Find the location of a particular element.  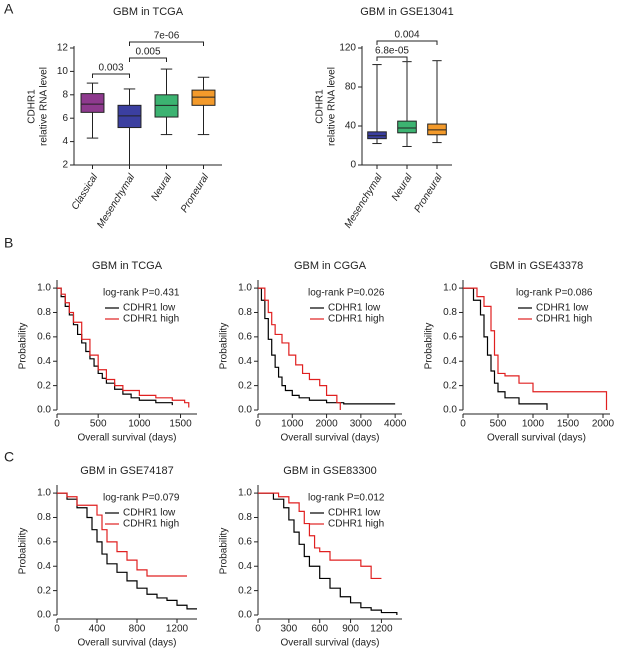

bracket-label: 7e-06 is located at coordinates (167, 36).